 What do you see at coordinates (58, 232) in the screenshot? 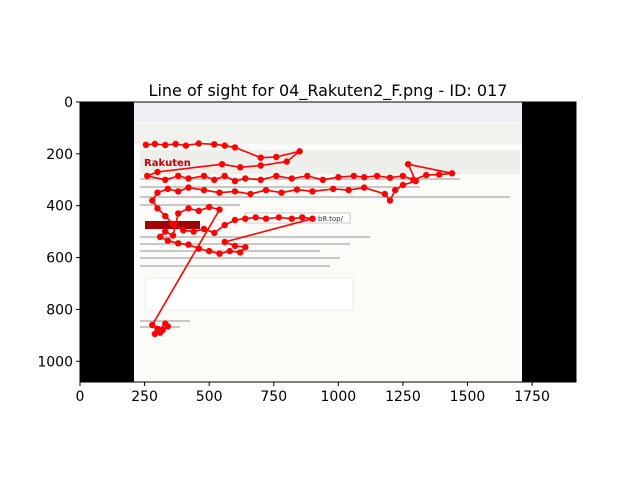
I see `y-axis: 0 200 400 600 800 1000` at bounding box center [58, 232].